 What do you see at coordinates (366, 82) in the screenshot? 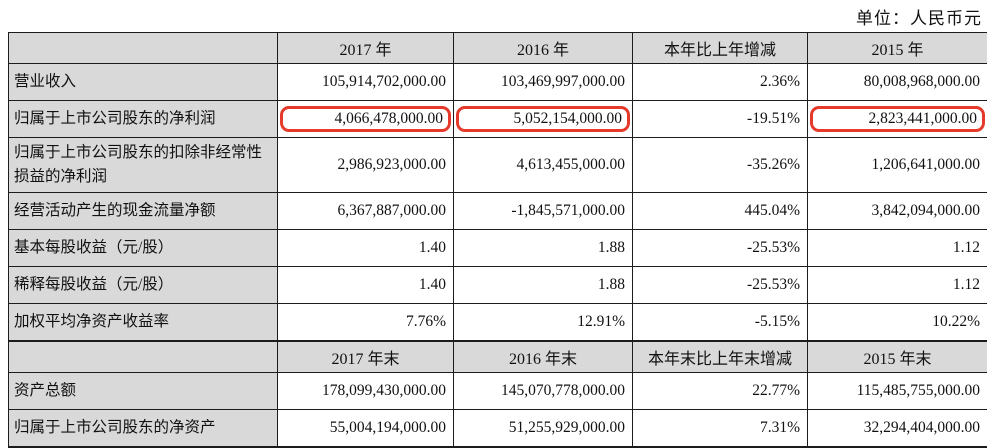
I see `value-cell: 105,914,702,000.00` at bounding box center [366, 82].